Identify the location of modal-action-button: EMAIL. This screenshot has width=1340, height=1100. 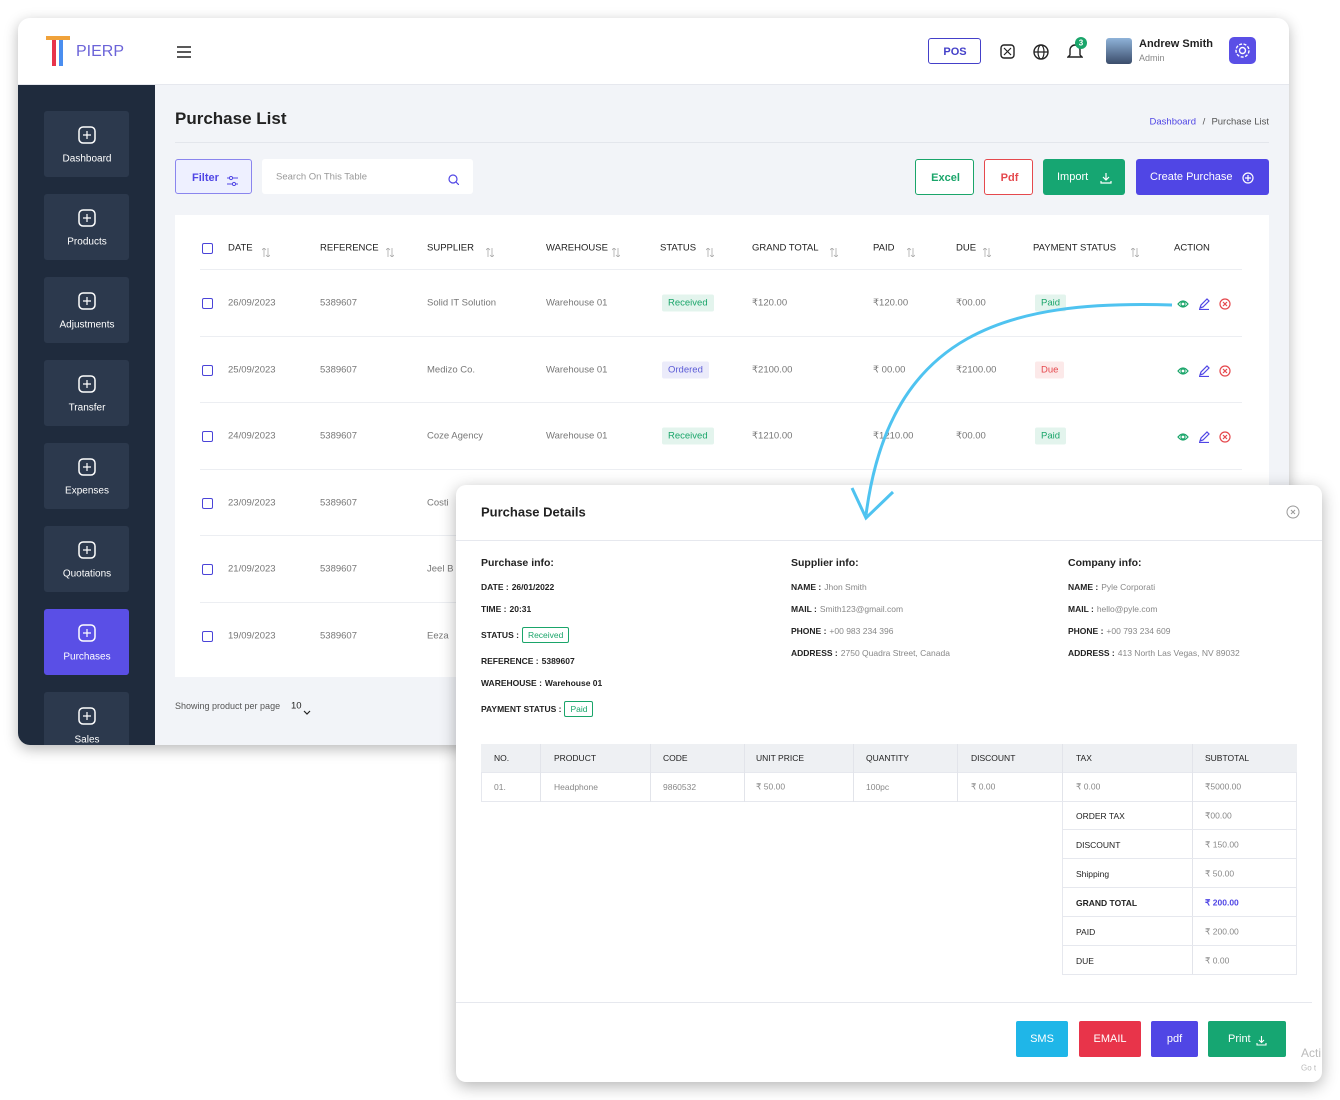
(1110, 1039).